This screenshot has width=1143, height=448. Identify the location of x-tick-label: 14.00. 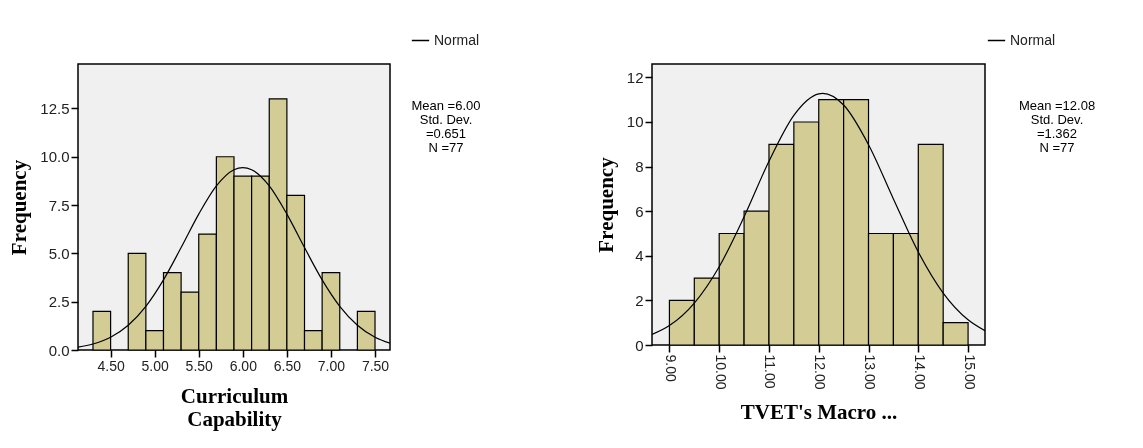
(919, 372).